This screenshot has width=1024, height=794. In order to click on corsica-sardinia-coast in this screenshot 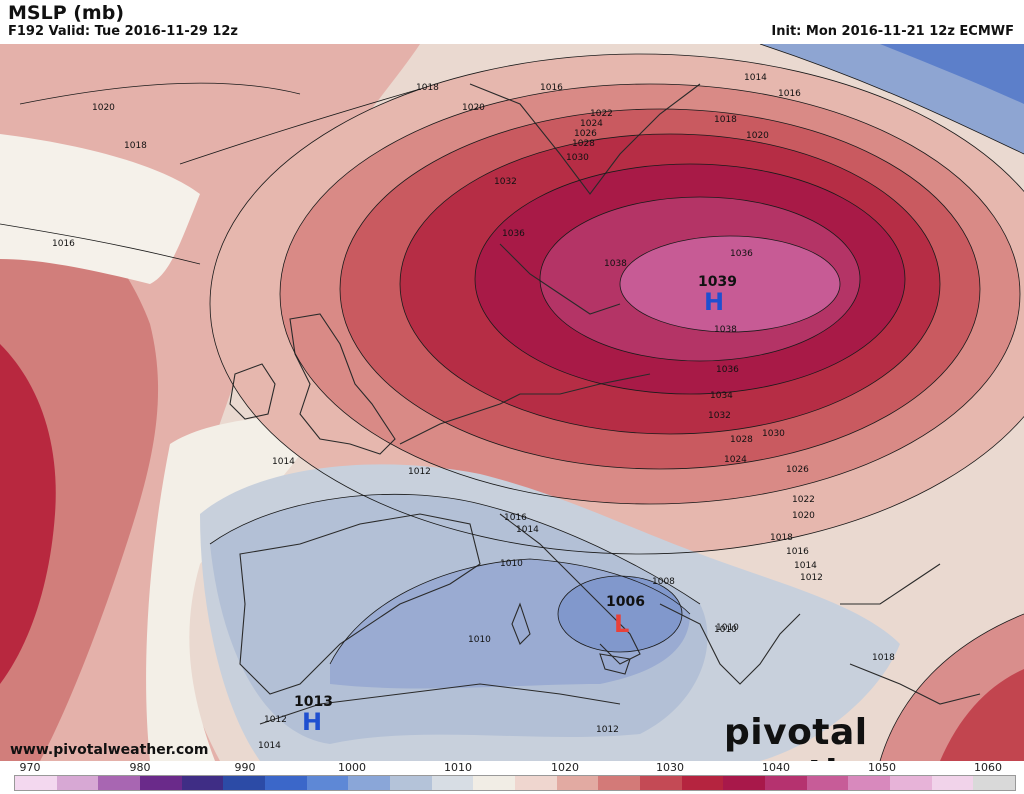, I will do `click(521, 623)`.